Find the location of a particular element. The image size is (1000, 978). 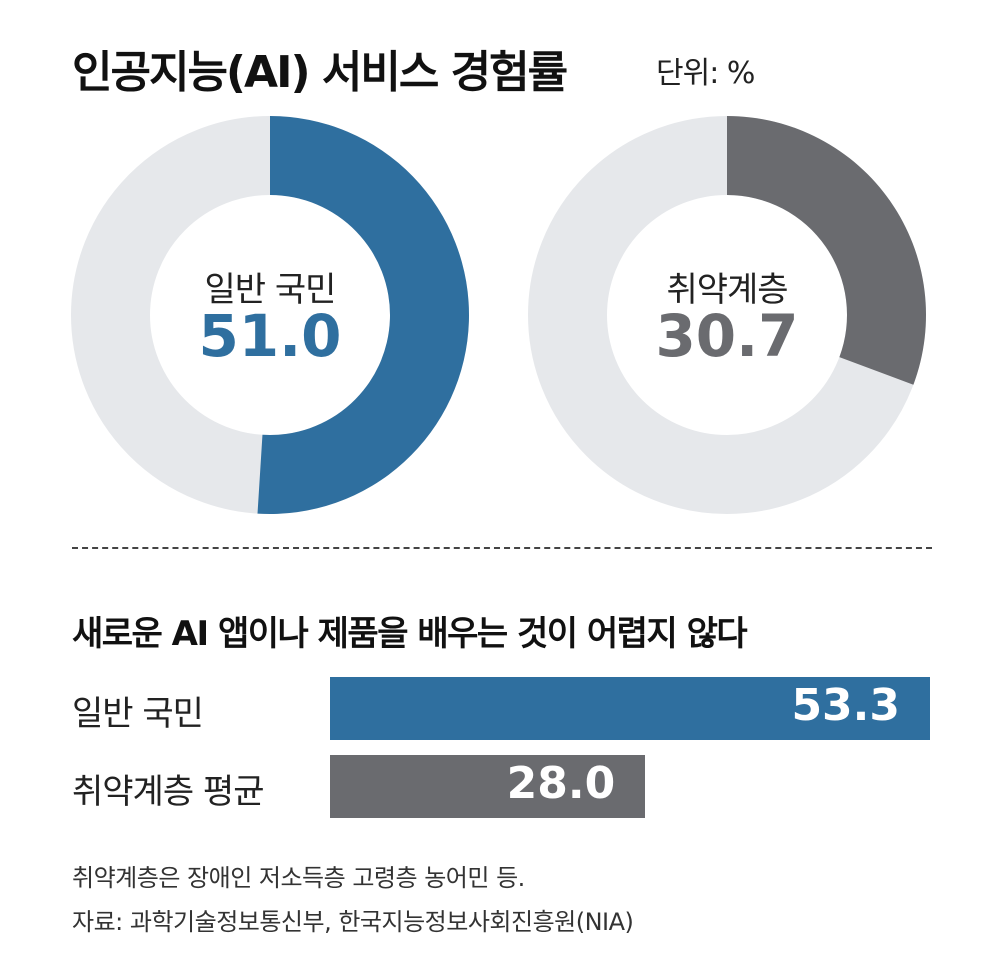

donut-label-general: 일반 국민 is located at coordinates (270, 290).